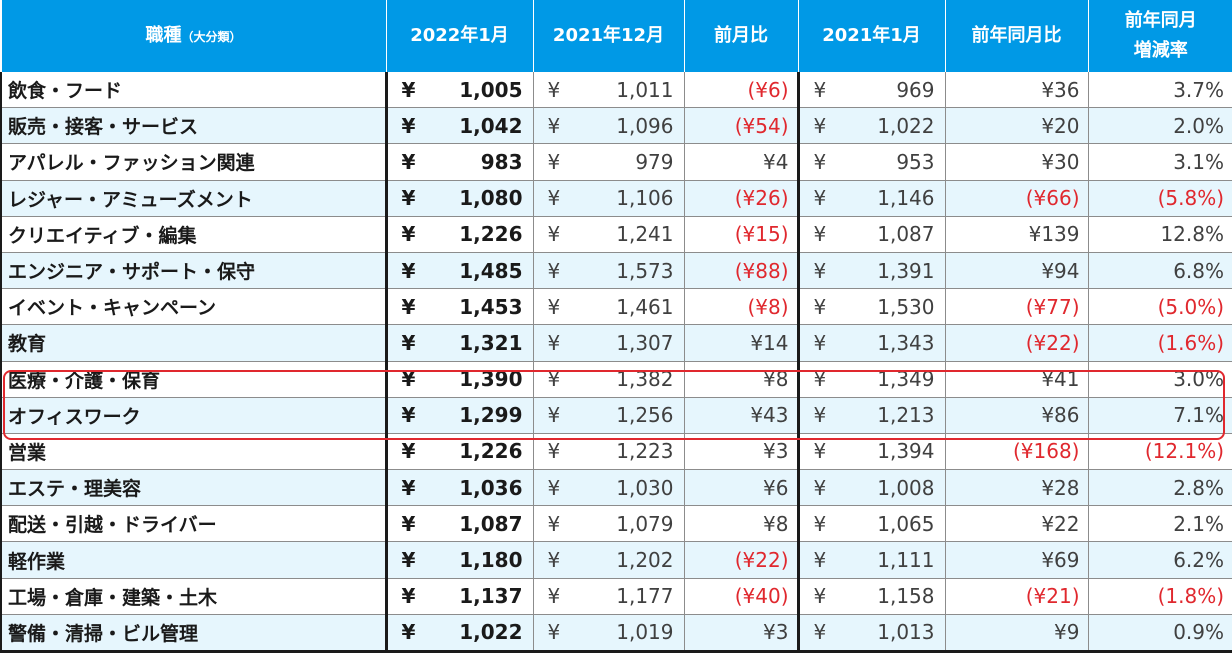 This screenshot has width=1232, height=663. I want to click on cell-value: 1,137, so click(491, 596).